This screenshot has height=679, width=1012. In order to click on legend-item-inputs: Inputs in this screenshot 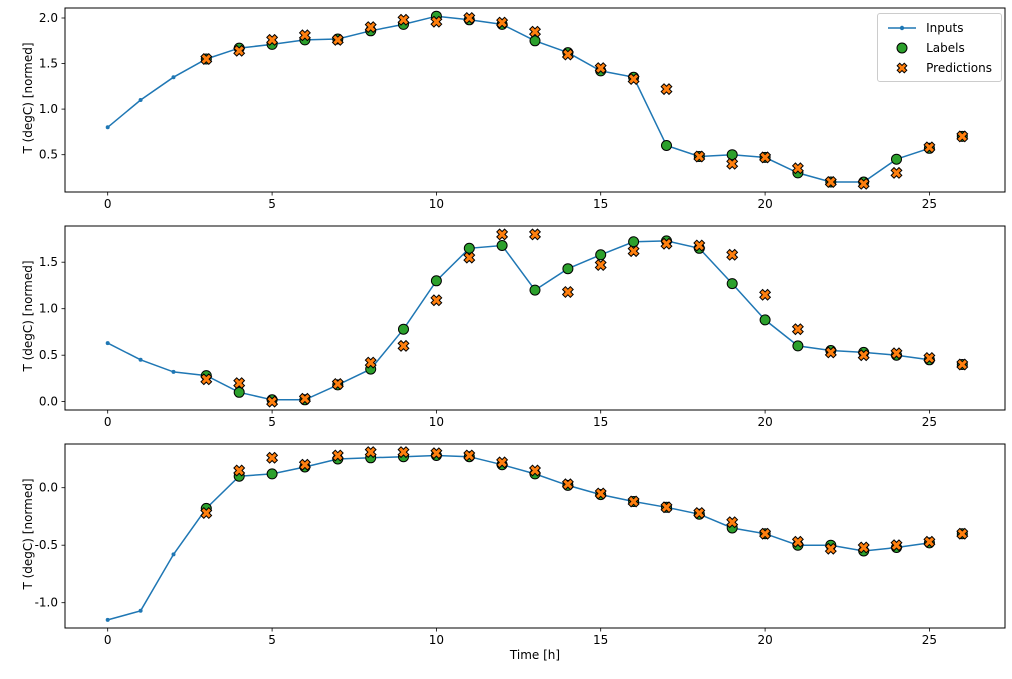, I will do `click(939, 27)`.